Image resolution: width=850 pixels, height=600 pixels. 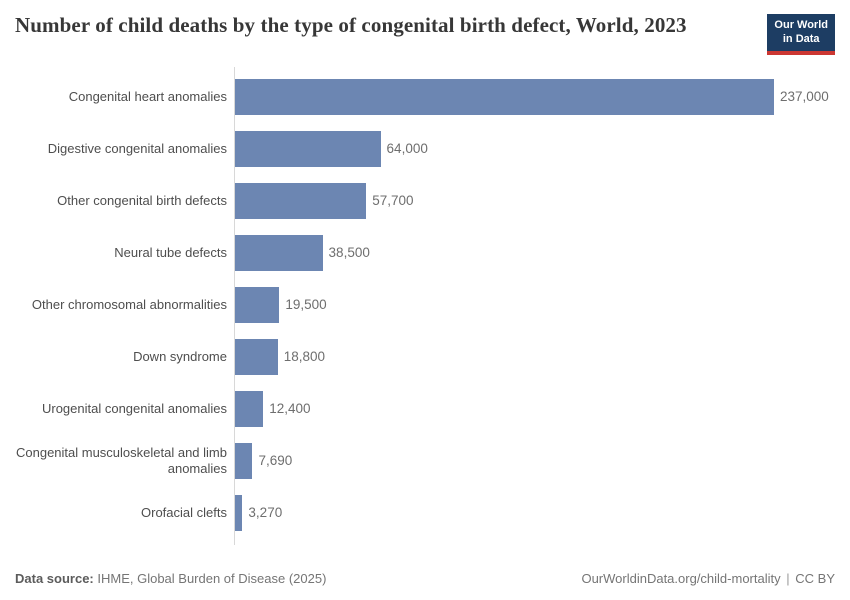 What do you see at coordinates (210, 578) in the screenshot?
I see `data-source-value: IHME, Global Burden of Disease (2025)` at bounding box center [210, 578].